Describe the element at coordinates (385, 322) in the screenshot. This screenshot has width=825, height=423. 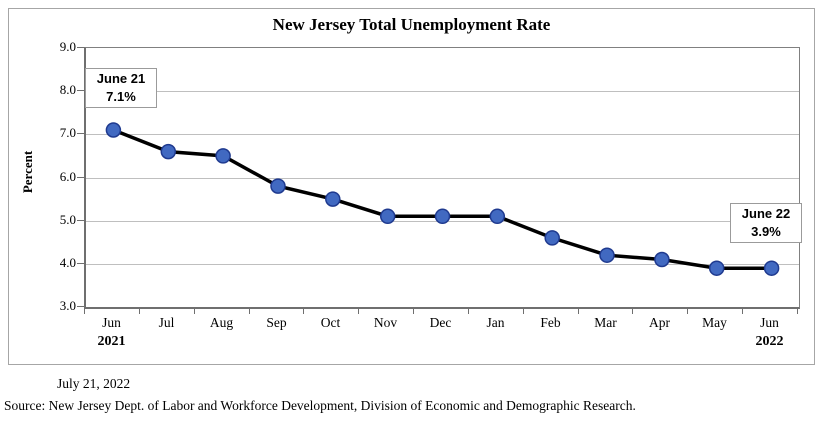
I see `x-axis-label-nov-5: Nov` at that location.